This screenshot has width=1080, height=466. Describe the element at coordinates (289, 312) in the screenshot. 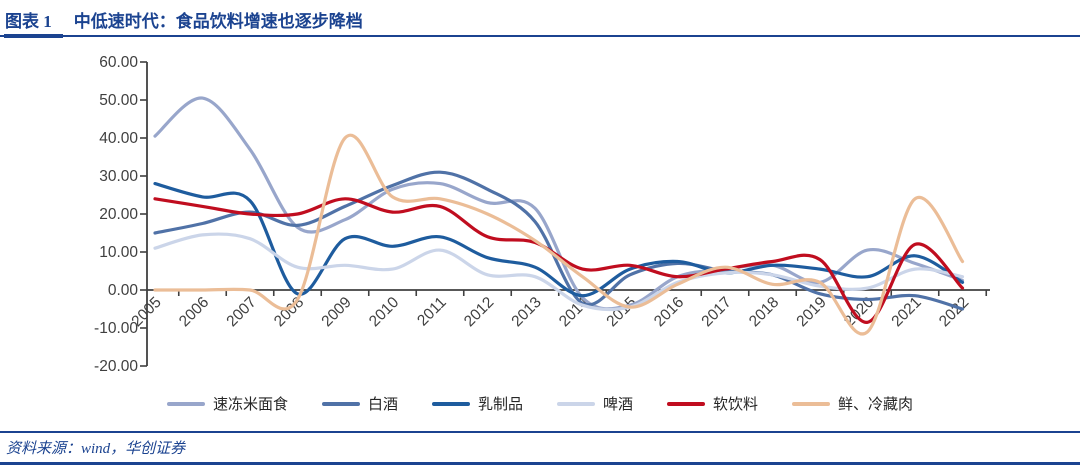

I see `x-tick-label: 2008` at that location.